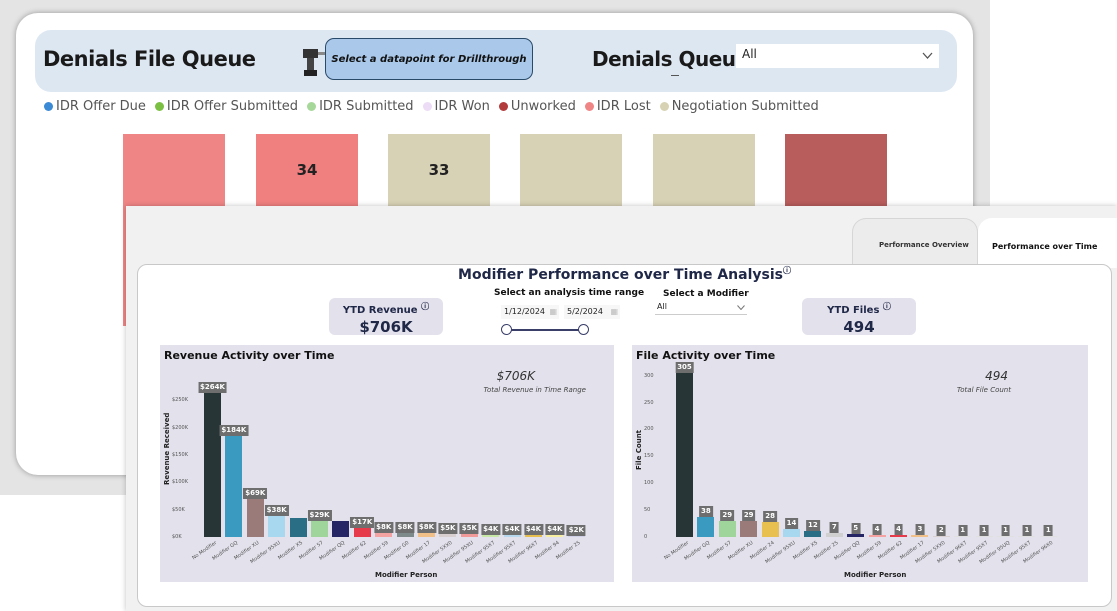 The width and height of the screenshot is (1117, 611). I want to click on tab-performance-overview: Performance Overview, so click(915, 242).